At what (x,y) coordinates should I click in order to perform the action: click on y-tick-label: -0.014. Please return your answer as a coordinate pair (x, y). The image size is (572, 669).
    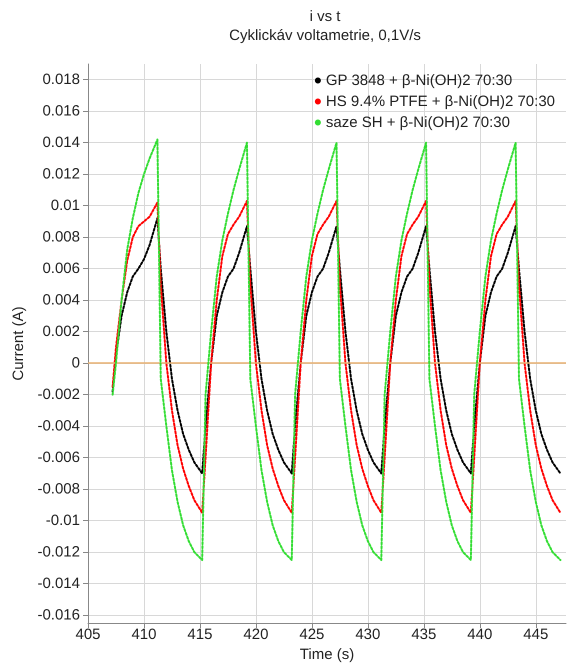
    Looking at the image, I should click on (58, 583).